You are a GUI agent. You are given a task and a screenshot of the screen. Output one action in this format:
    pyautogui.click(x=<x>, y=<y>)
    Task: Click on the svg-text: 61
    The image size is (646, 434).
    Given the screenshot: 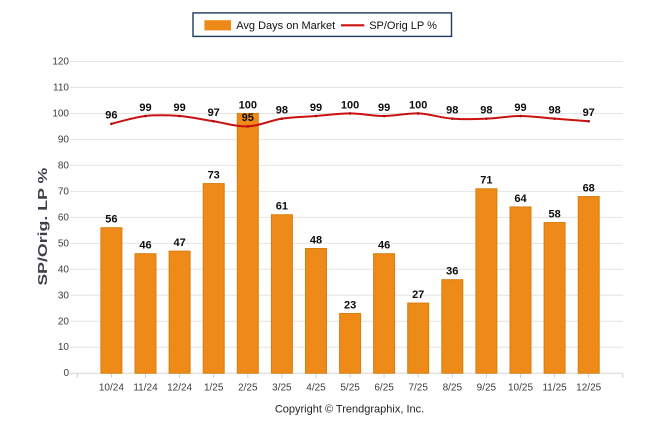 What is the action you would take?
    pyautogui.click(x=282, y=207)
    